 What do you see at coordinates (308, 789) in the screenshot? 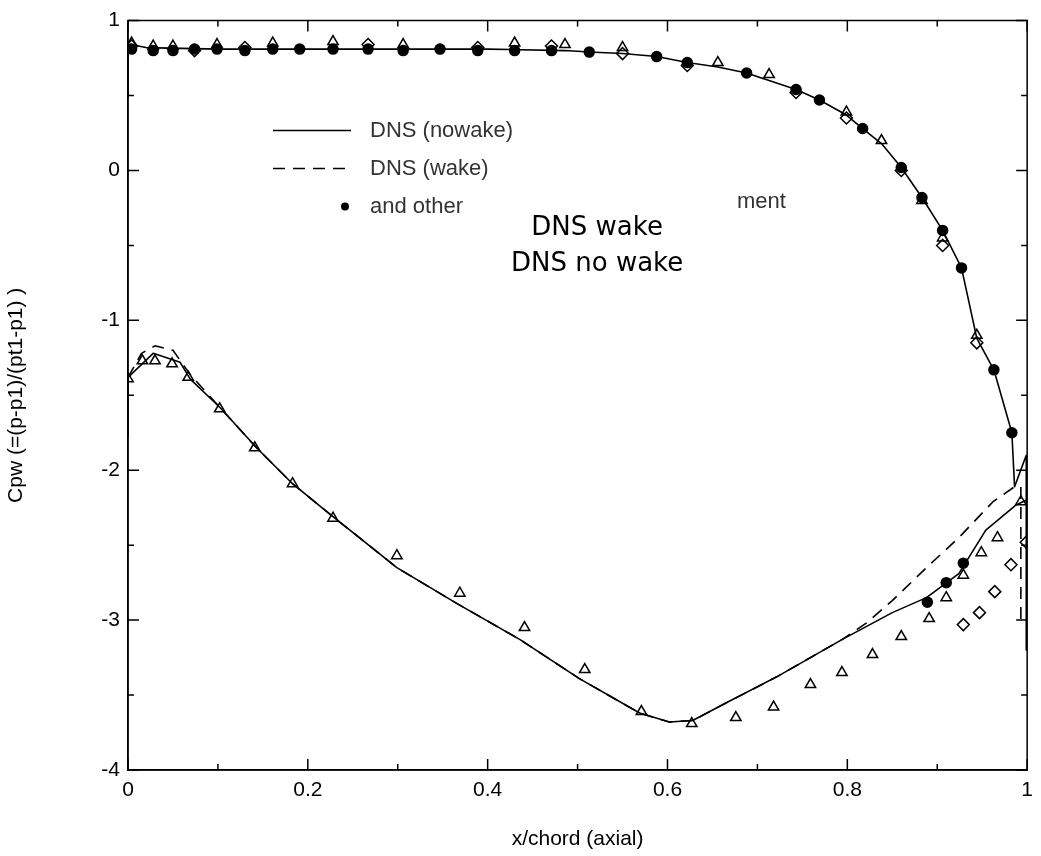
I see `x-tick-label: 0.2` at bounding box center [308, 789].